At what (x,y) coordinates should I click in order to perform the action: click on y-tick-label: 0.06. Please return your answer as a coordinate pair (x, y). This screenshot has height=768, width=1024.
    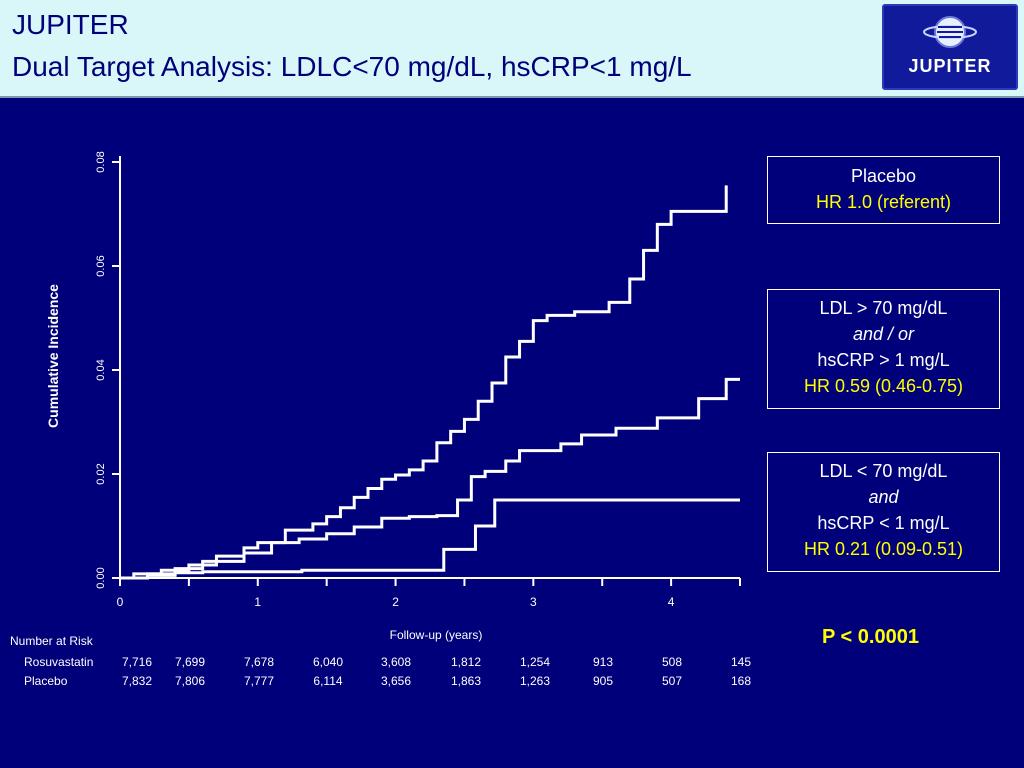
    Looking at the image, I should click on (101, 265).